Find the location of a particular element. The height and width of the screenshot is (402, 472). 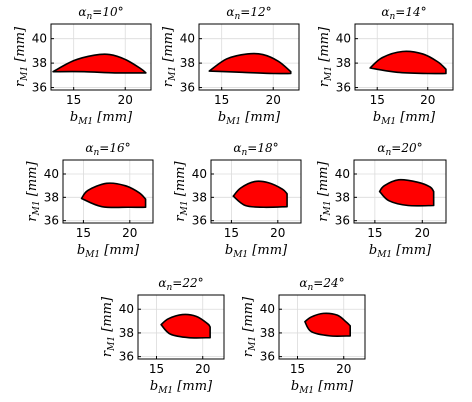

panel: 15 20 36 38 40 αn=10° bM1 [mm] rM1 [mm] is located at coordinates (82, 66).